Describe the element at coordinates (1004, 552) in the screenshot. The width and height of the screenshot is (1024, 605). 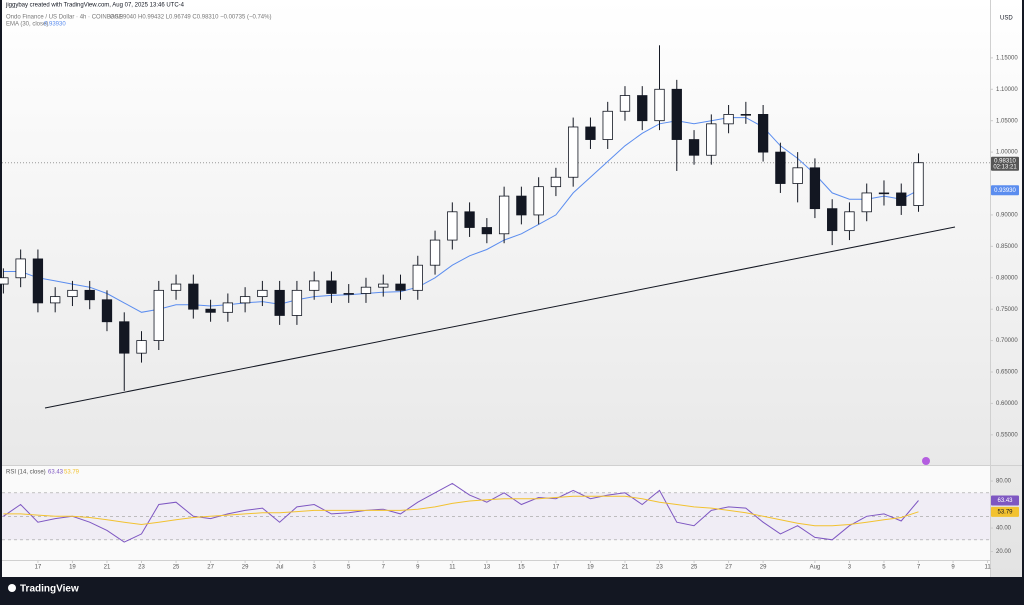
I see `y-tick-label: 20.00` at that location.